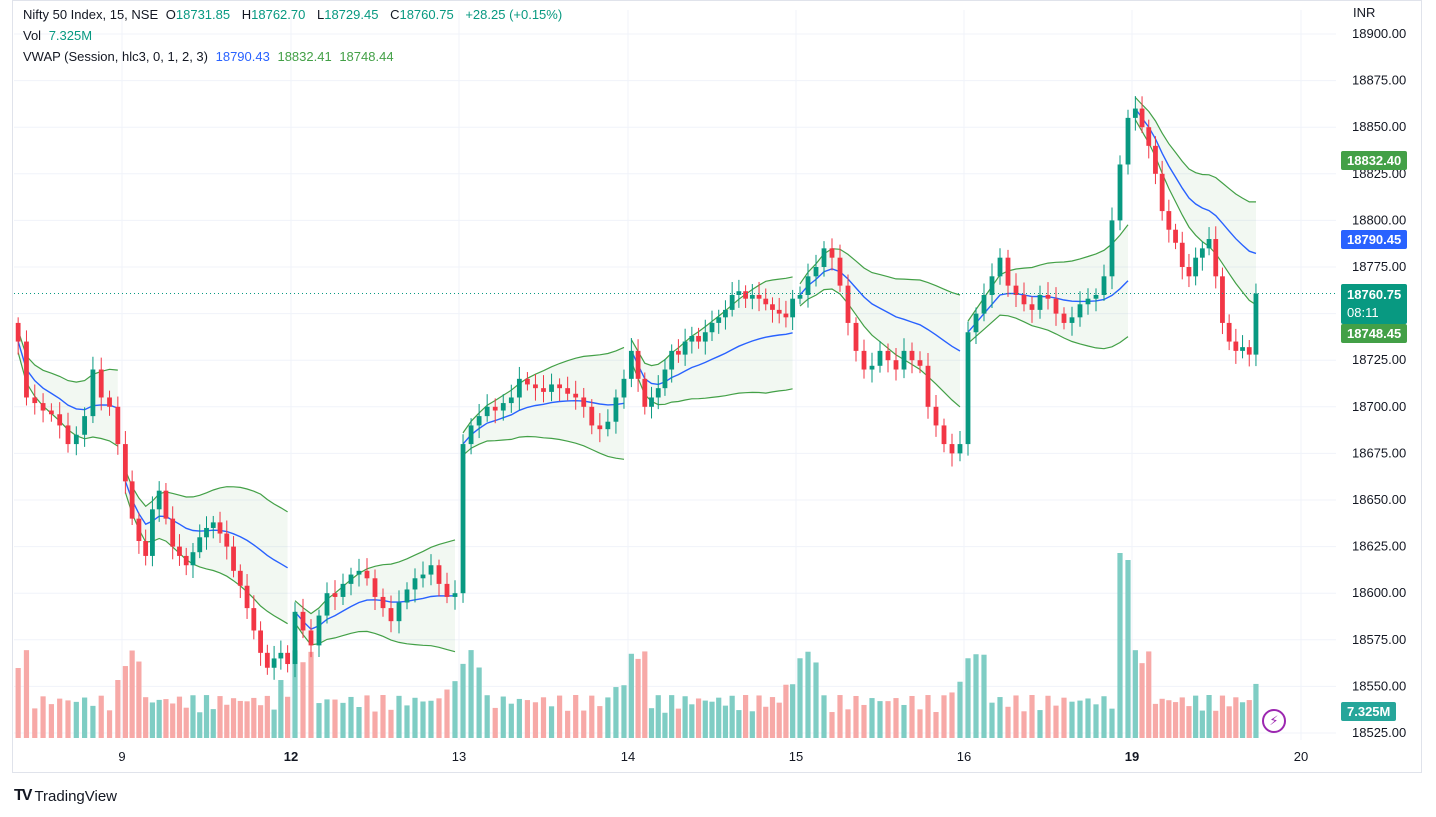 This screenshot has height=817, width=1436. Describe the element at coordinates (426, 14) in the screenshot. I see `close-value: 18760.75` at that location.